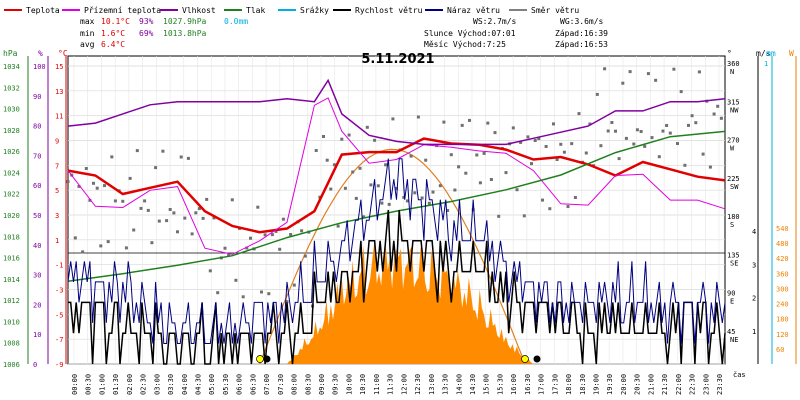 Image resolution: width=800 pixels, height=400 pixels. Describe the element at coordinates (446, 384) in the screenshot. I see `x-tick-label: 13:30` at that location.